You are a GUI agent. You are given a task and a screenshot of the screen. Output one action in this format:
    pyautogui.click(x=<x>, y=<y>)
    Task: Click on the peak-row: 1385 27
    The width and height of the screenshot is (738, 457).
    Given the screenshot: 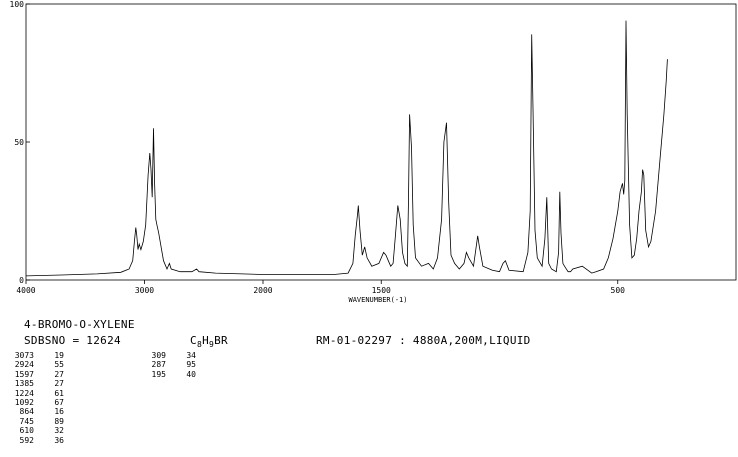 What is the action you would take?
    pyautogui.click(x=35, y=383)
    